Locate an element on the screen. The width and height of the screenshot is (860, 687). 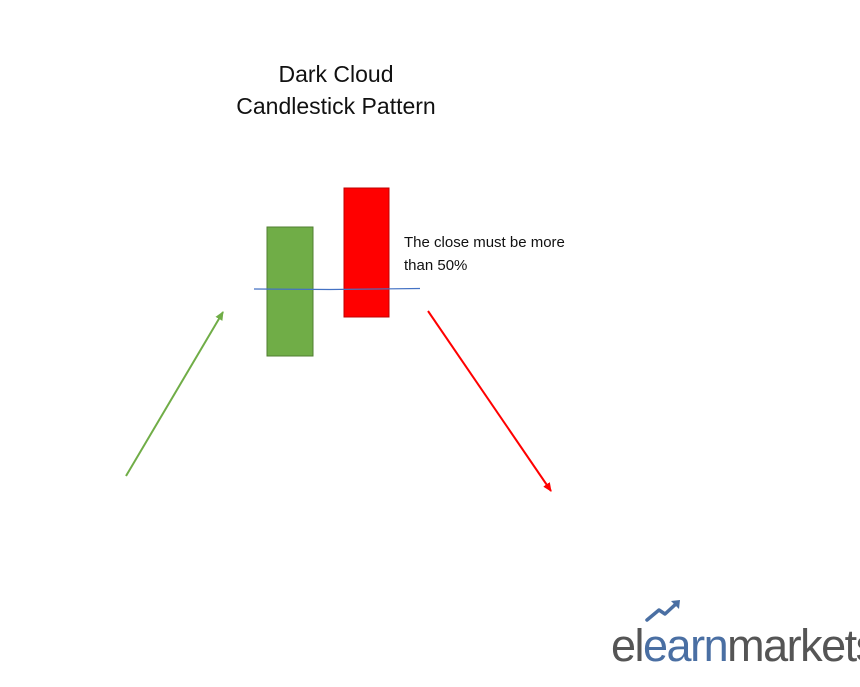
bullish-candle is located at coordinates (290, 291).